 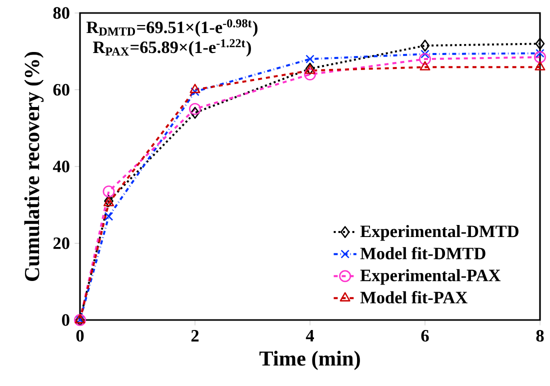 I want to click on legend-label: Experimental-PAX, so click(x=430, y=277).